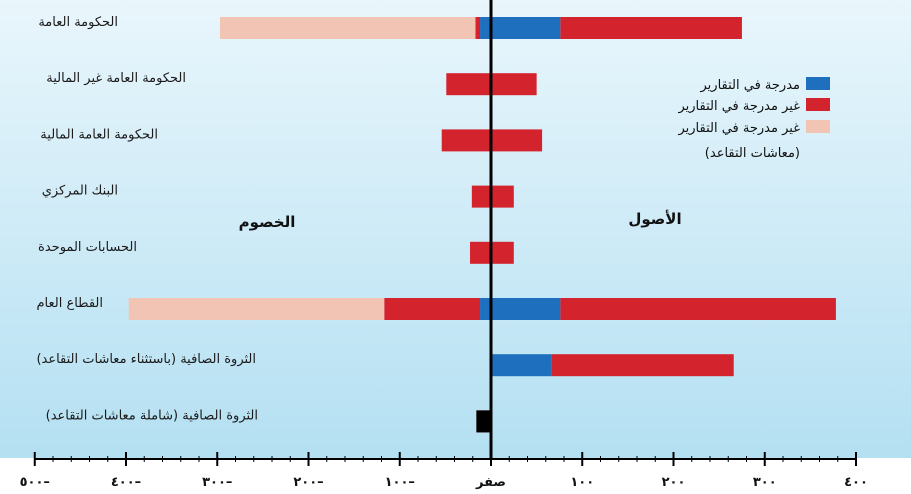 The image size is (911, 494). Describe the element at coordinates (485, 28) in the screenshot. I see `bar-liabilities-s0-c0` at that location.